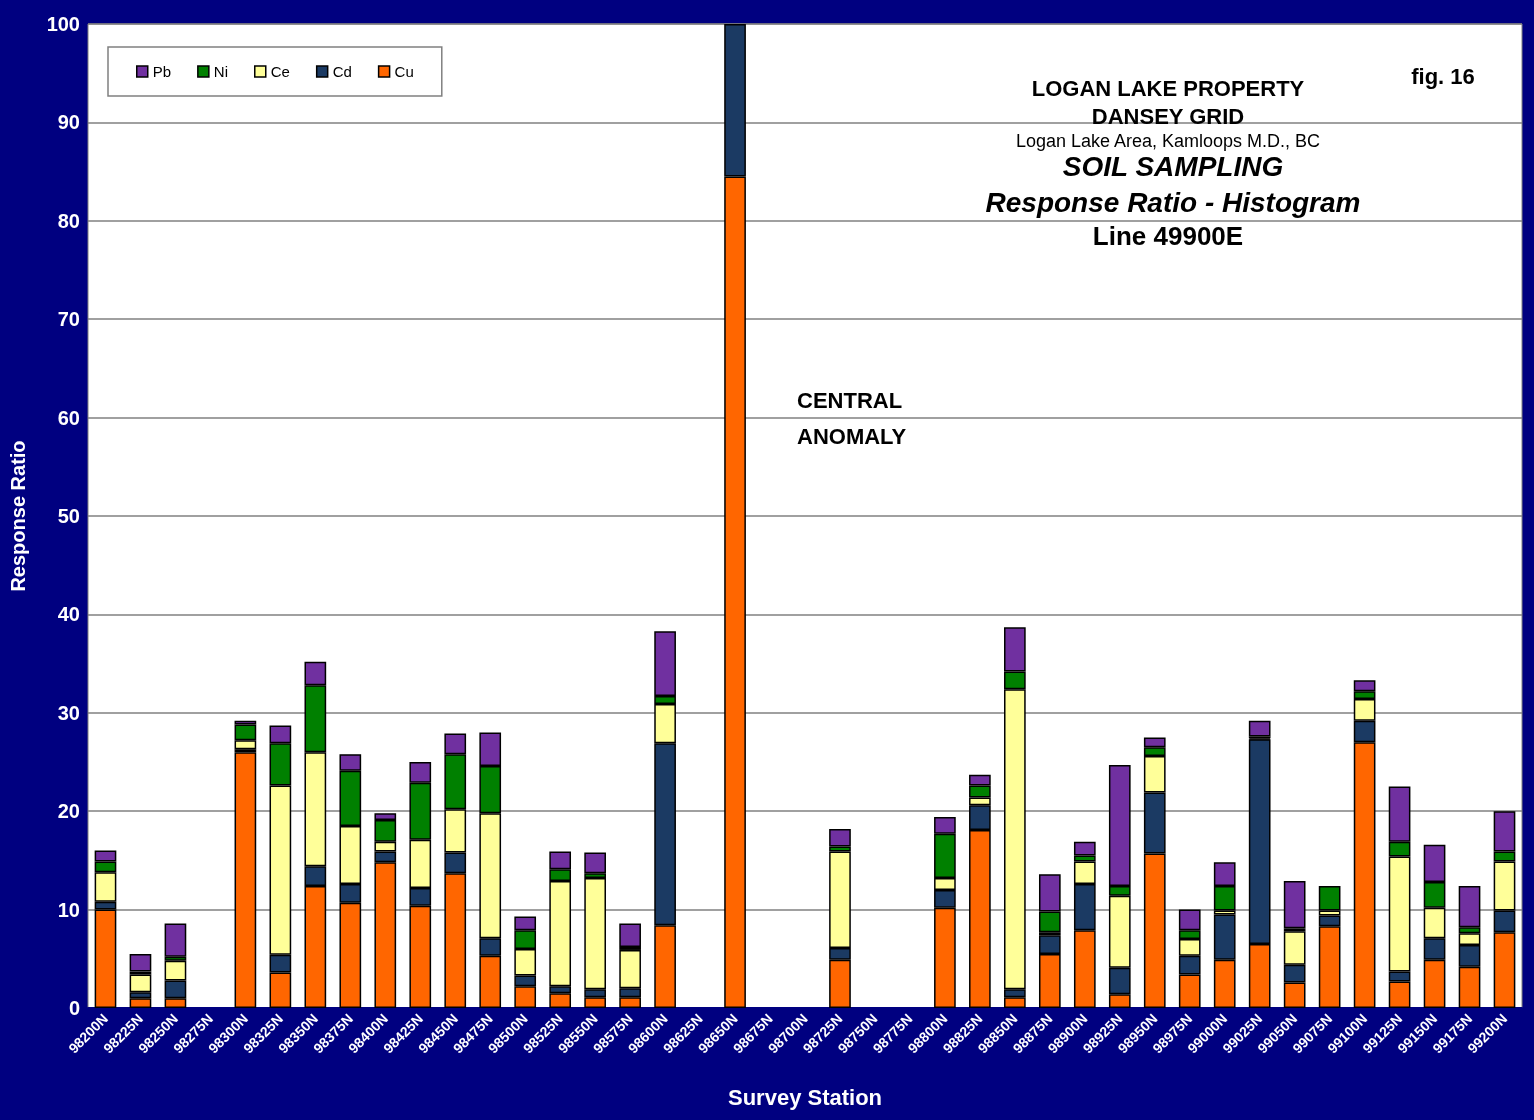 The image size is (1534, 1120). I want to click on y-tick-label: 10, so click(68, 909).